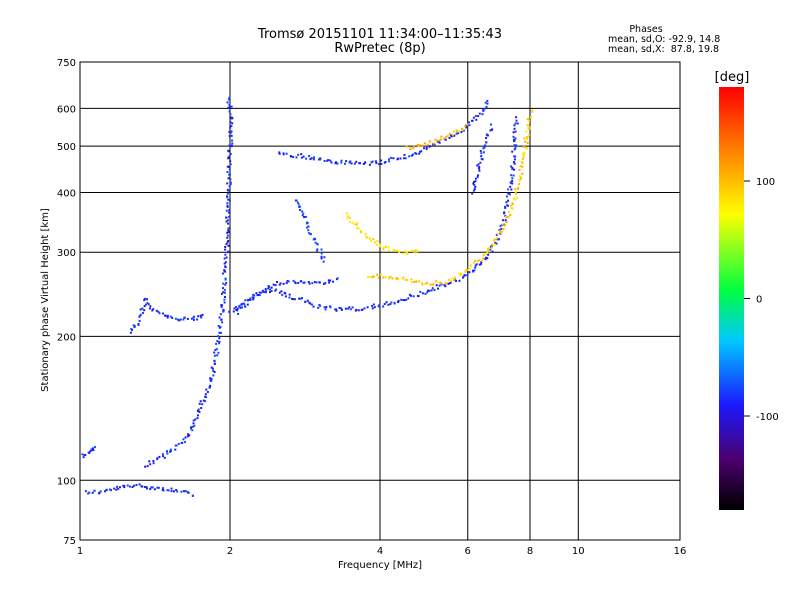  Describe the element at coordinates (761, 300) in the screenshot. I see `colorbar-ticks: -100 0 100` at that location.